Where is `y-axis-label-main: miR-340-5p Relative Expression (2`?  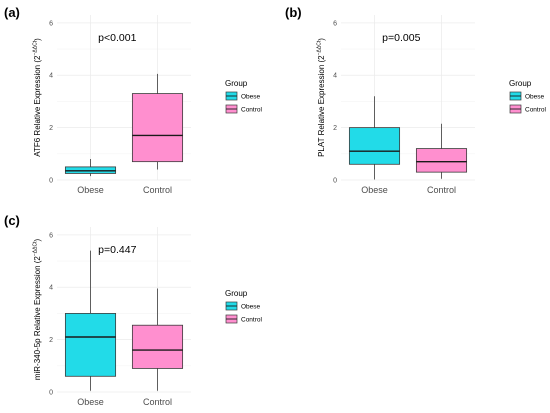
y-axis-label-main: miR-340-5p Relative Expression (2 is located at coordinates (37, 318).